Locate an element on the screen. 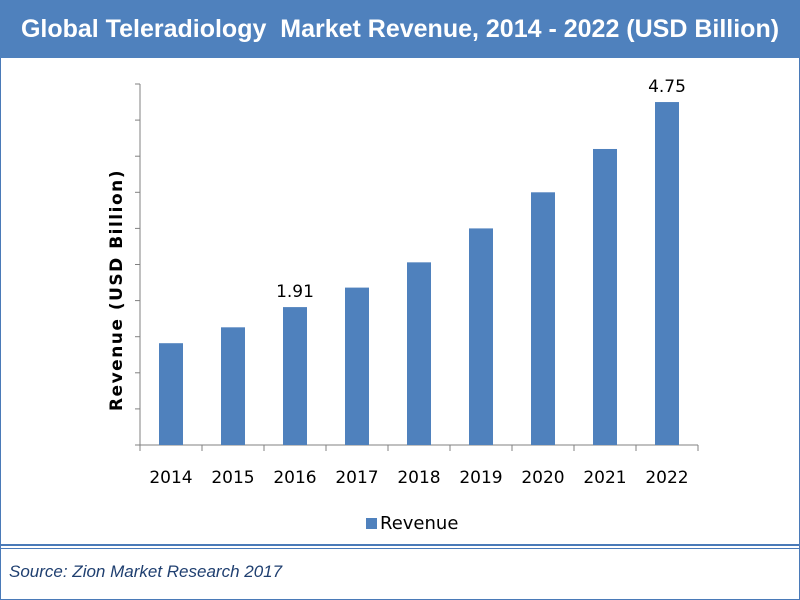 The height and width of the screenshot is (600, 800). data-label-2016: 1.91 is located at coordinates (295, 292).